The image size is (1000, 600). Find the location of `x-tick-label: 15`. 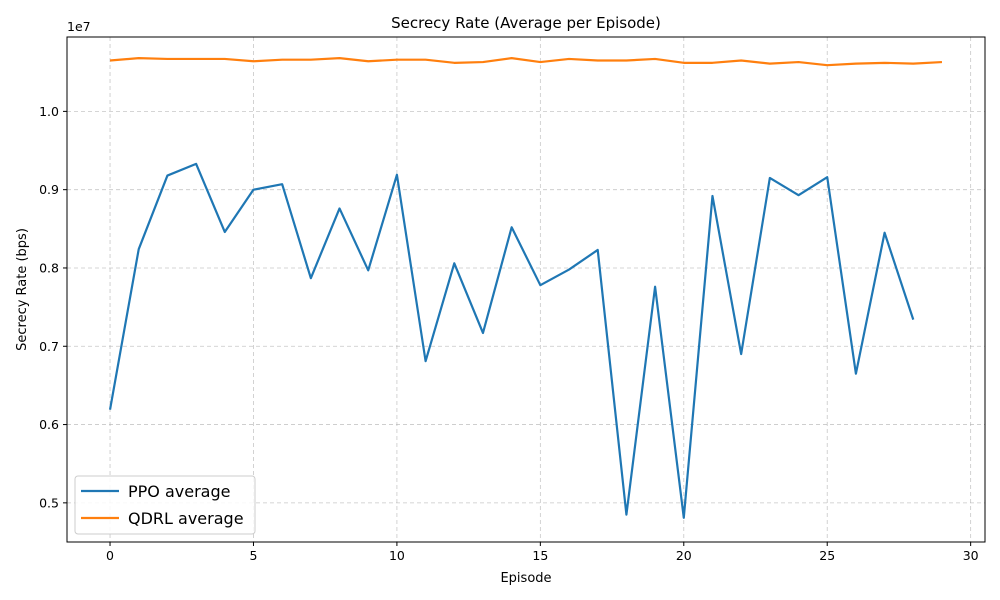

x-tick-label: 15 is located at coordinates (540, 555).